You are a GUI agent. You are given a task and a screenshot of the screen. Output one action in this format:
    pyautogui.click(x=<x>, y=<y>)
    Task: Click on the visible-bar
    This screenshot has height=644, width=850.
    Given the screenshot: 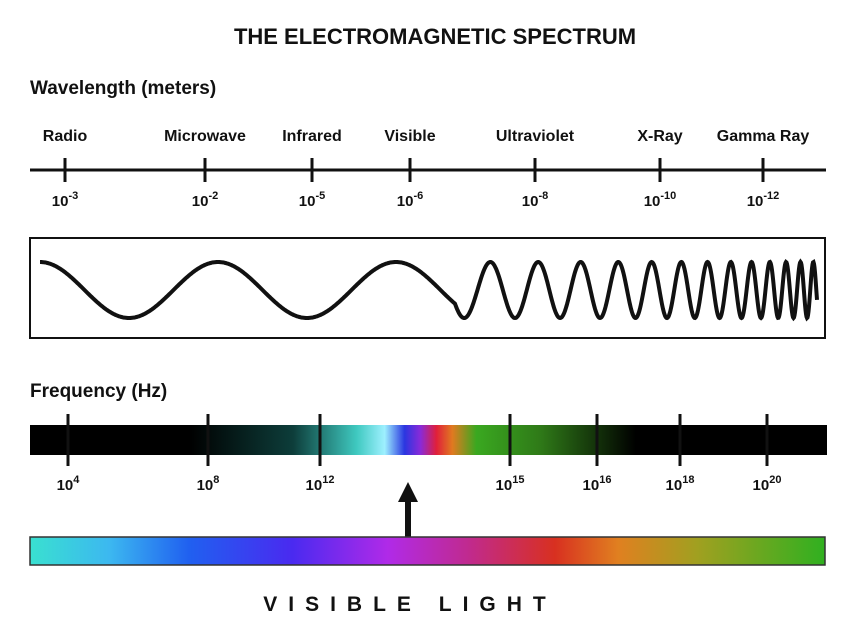 What is the action you would take?
    pyautogui.click(x=427, y=551)
    